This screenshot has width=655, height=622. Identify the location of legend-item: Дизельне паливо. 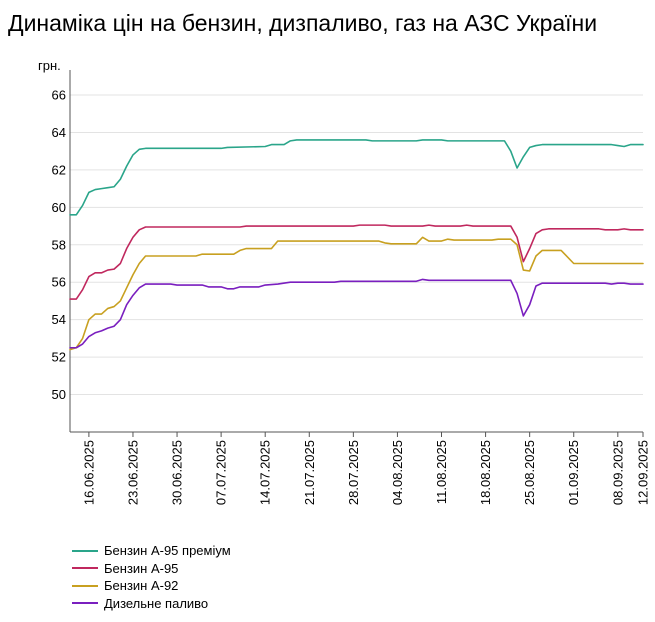
(151, 604).